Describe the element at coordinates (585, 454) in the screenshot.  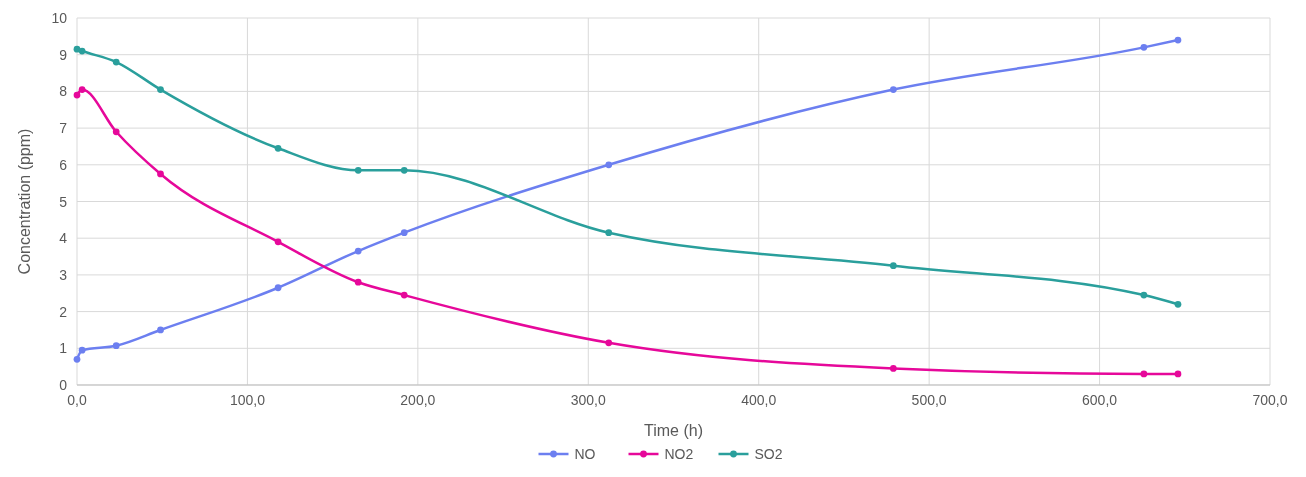
I see `legend-label: NO` at that location.